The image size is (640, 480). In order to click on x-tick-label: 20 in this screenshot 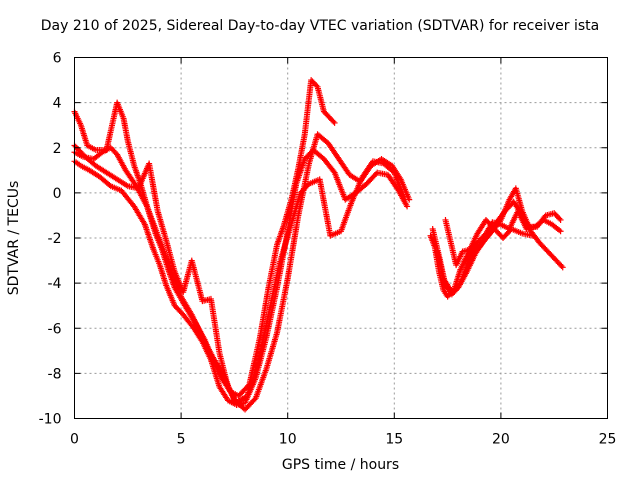, I will do `click(501, 440)`.